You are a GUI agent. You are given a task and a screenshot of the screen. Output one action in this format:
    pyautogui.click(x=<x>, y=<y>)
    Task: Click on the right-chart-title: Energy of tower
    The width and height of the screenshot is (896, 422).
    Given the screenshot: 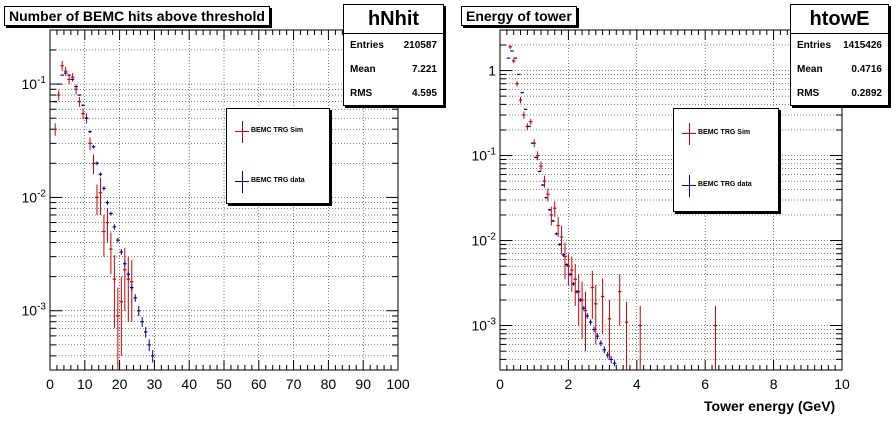 What is the action you would take?
    pyautogui.click(x=519, y=16)
    